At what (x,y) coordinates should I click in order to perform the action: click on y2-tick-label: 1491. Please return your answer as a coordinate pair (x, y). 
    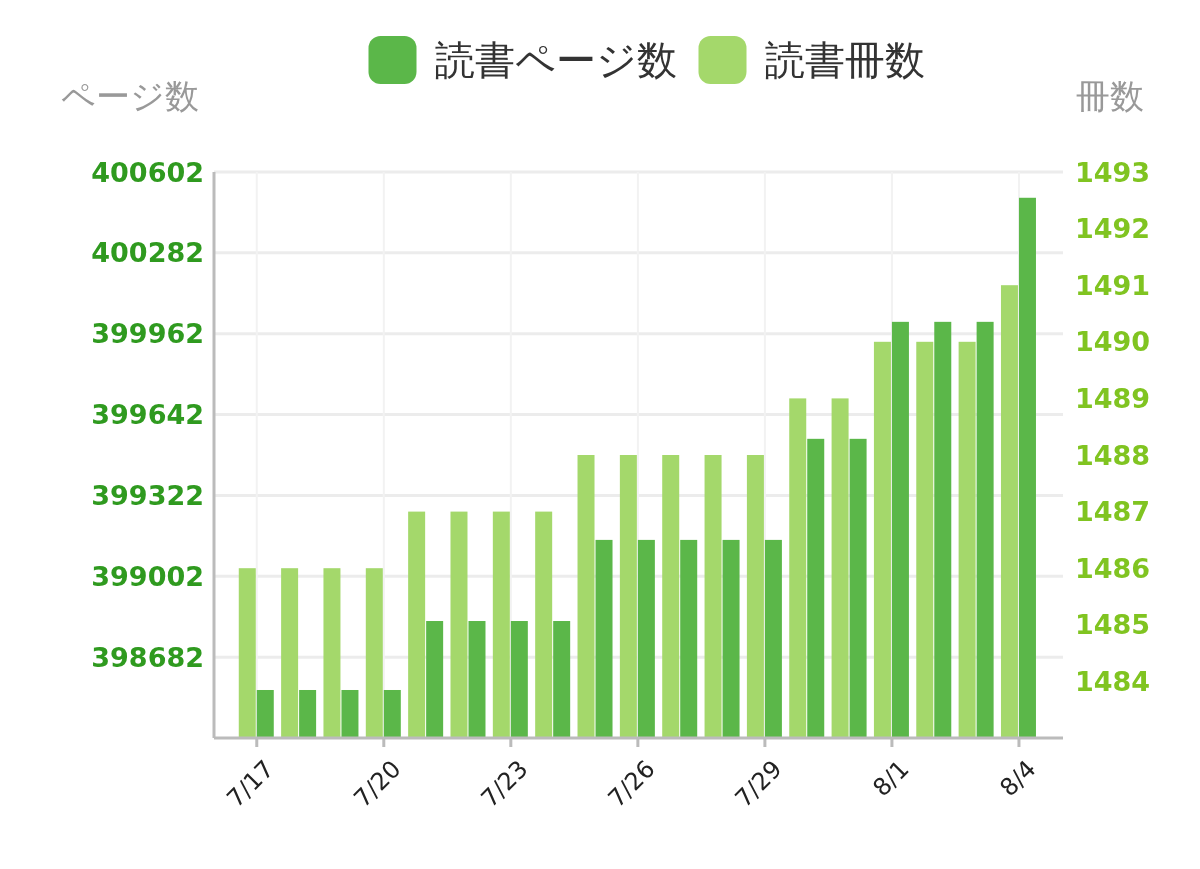
    Looking at the image, I should click on (1113, 285).